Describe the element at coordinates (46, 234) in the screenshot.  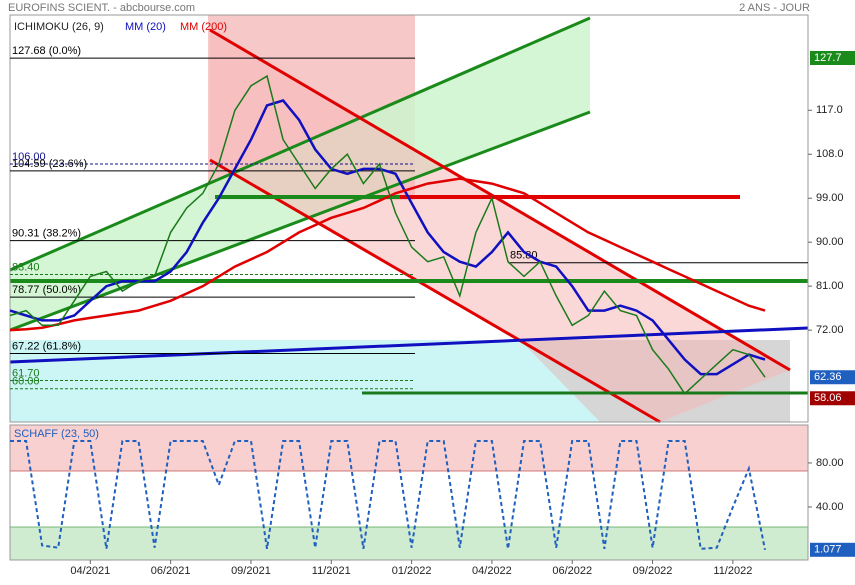
I see `annotation: 90.31 (38.2%)` at that location.